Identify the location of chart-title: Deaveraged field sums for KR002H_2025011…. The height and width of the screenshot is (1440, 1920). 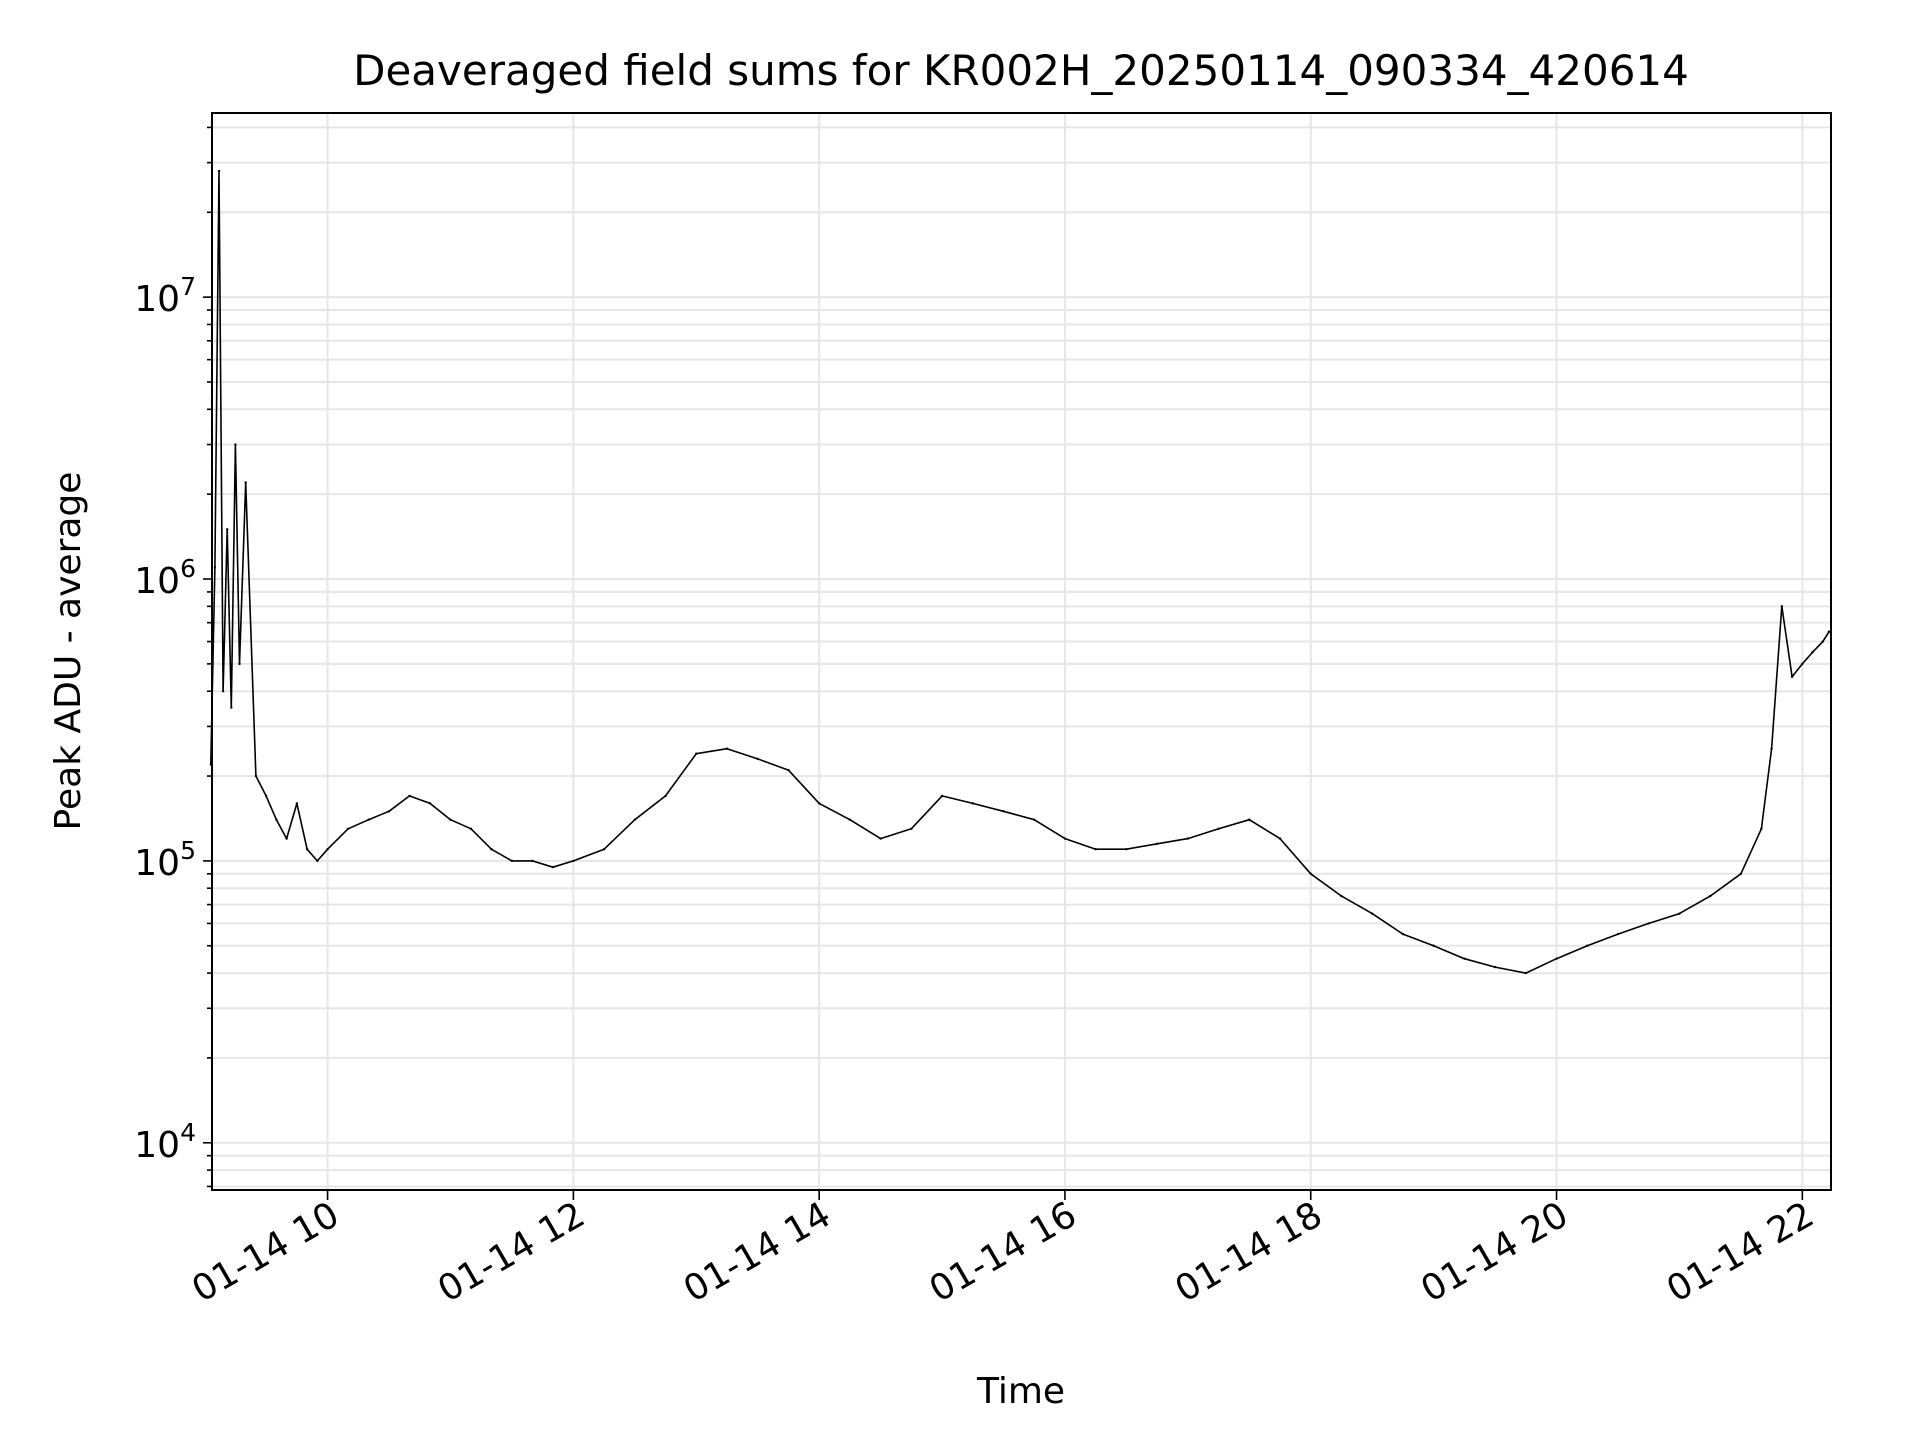
(1021, 70).